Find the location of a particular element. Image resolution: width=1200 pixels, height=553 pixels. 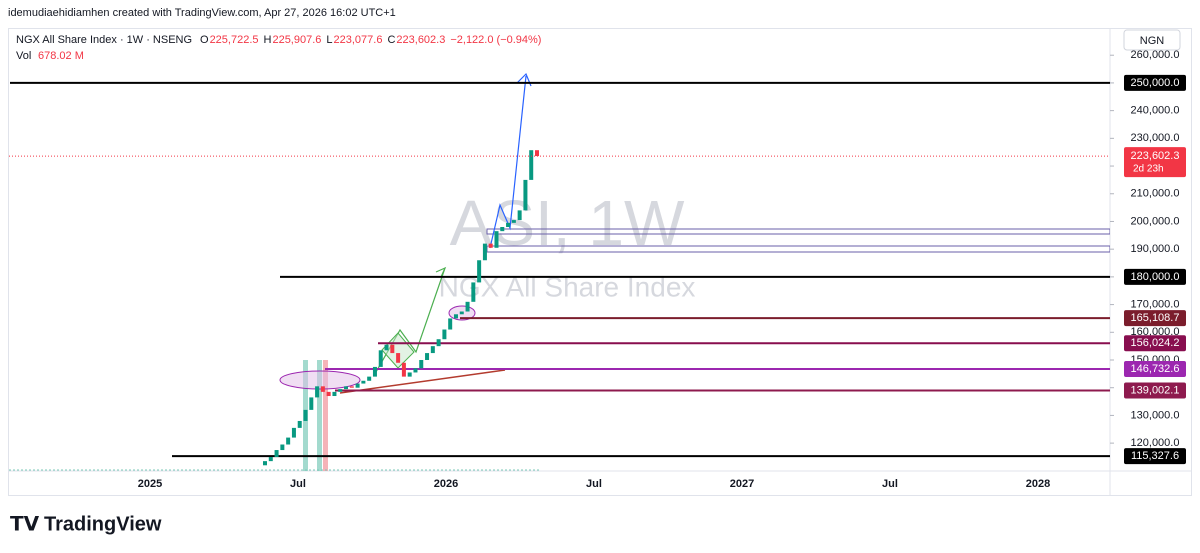

currency-box is located at coordinates (1152, 40).